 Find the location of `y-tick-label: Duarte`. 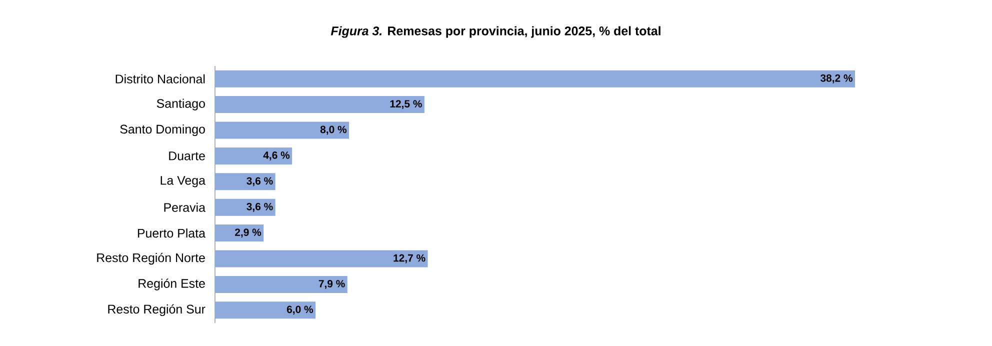

y-tick-label: Duarte is located at coordinates (187, 156).